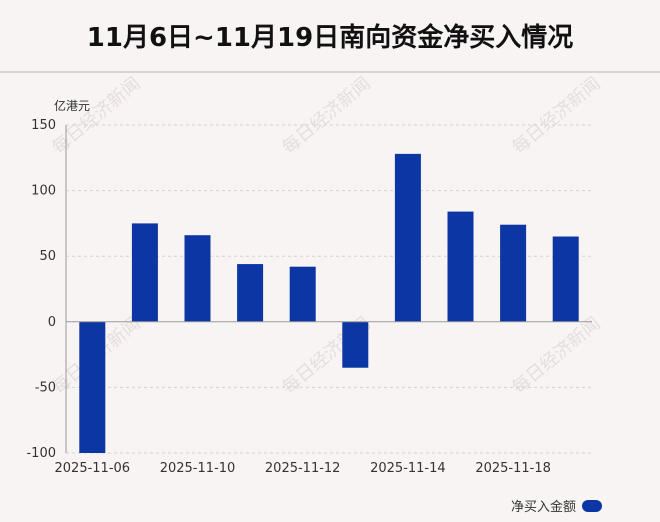 This screenshot has height=522, width=660. Describe the element at coordinates (408, 468) in the screenshot. I see `x-tick-label: 2025-11-14` at that location.